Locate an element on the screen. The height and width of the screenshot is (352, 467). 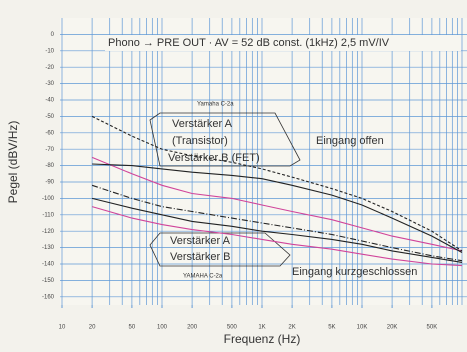
y-tick-label: 0 is located at coordinates (53, 35).